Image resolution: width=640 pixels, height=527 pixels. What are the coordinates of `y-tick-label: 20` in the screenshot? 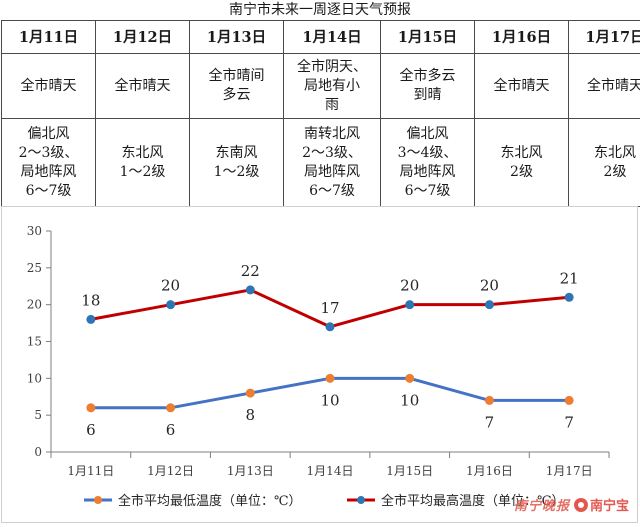 It's located at (34, 305).